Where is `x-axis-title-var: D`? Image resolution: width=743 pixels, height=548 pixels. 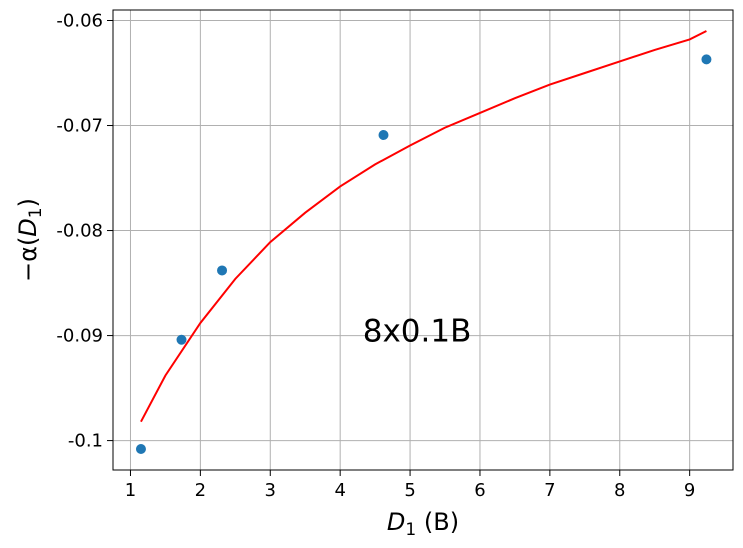 x-axis-title-var: D is located at coordinates (396, 522).